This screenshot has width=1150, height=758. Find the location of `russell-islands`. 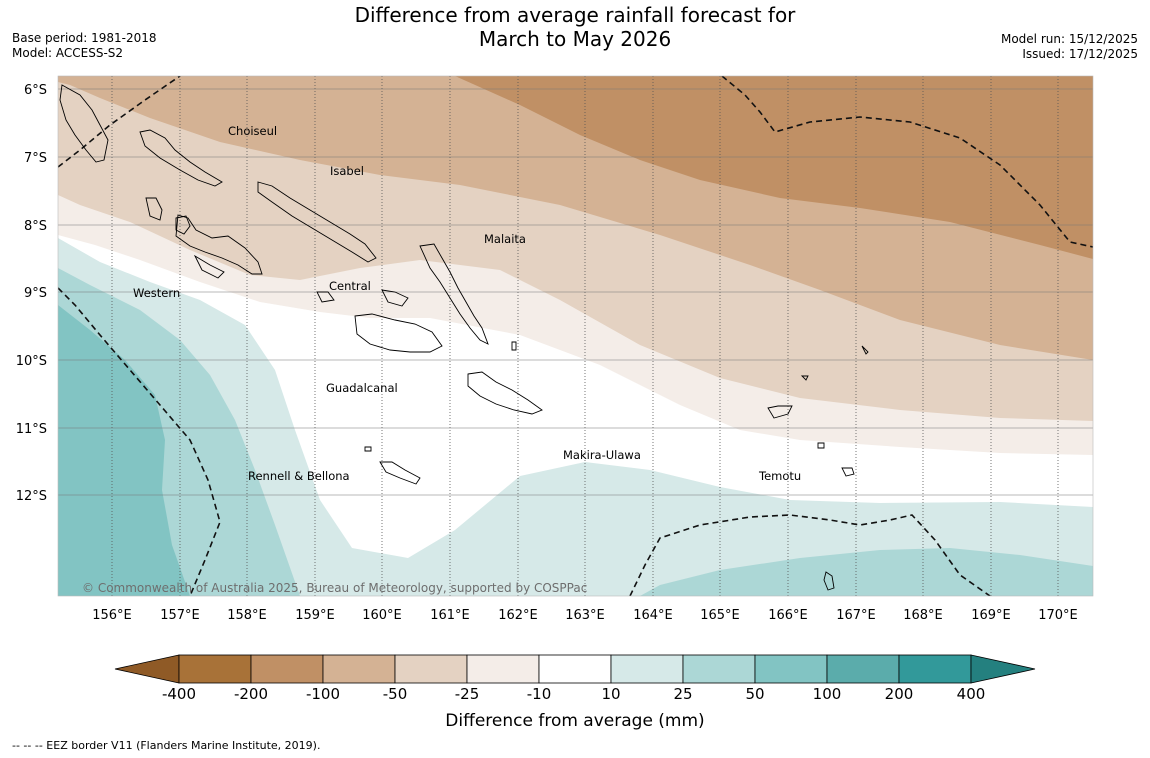

russell-islands is located at coordinates (325, 297).